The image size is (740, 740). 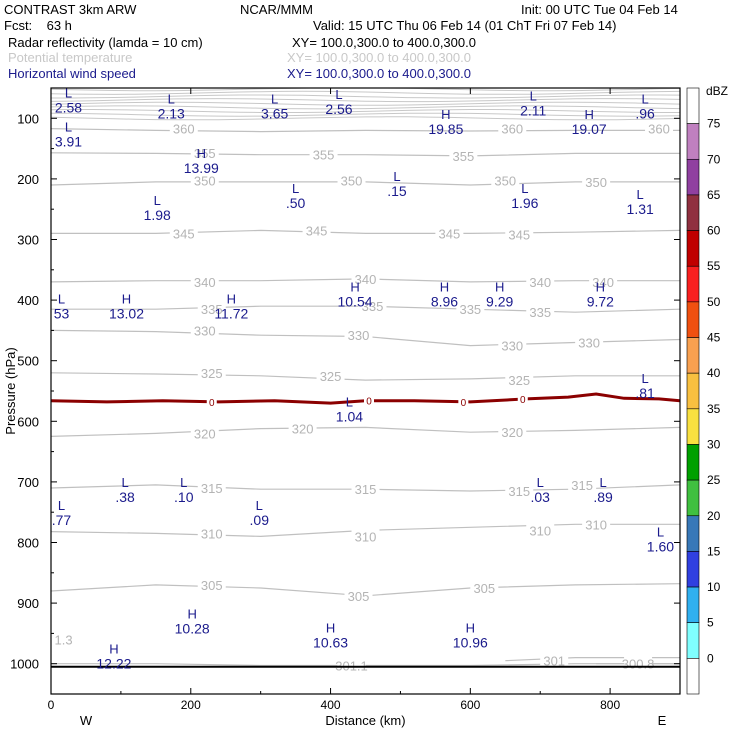 What do you see at coordinates (276, 9) in the screenshot?
I see `organization: NCAR/MMM` at bounding box center [276, 9].